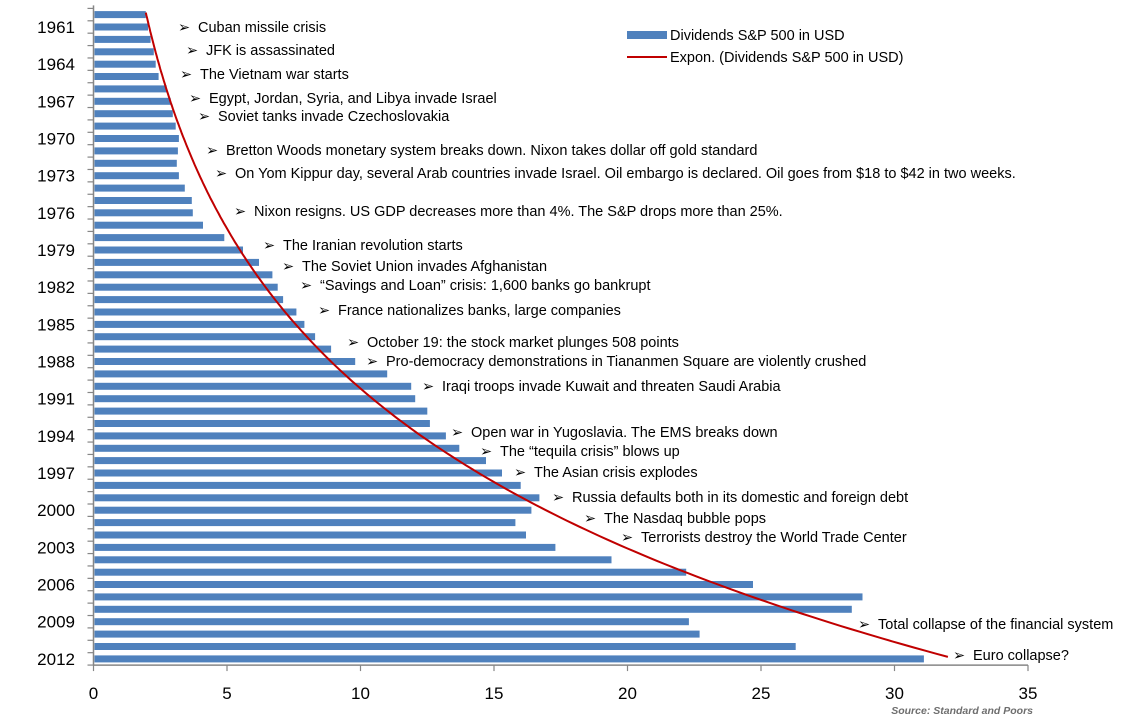 The image size is (1148, 719). Describe the element at coordinates (199, 324) in the screenshot. I see `bar-1985` at that location.